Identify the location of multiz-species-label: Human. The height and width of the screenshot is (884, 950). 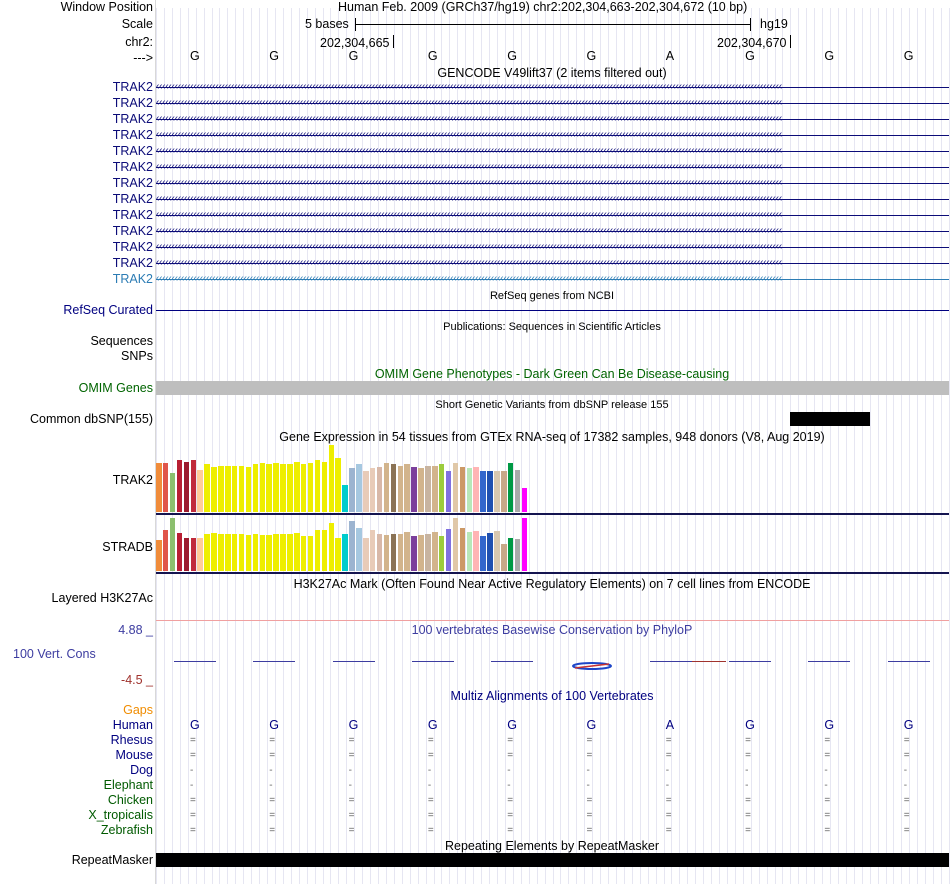
(132, 725).